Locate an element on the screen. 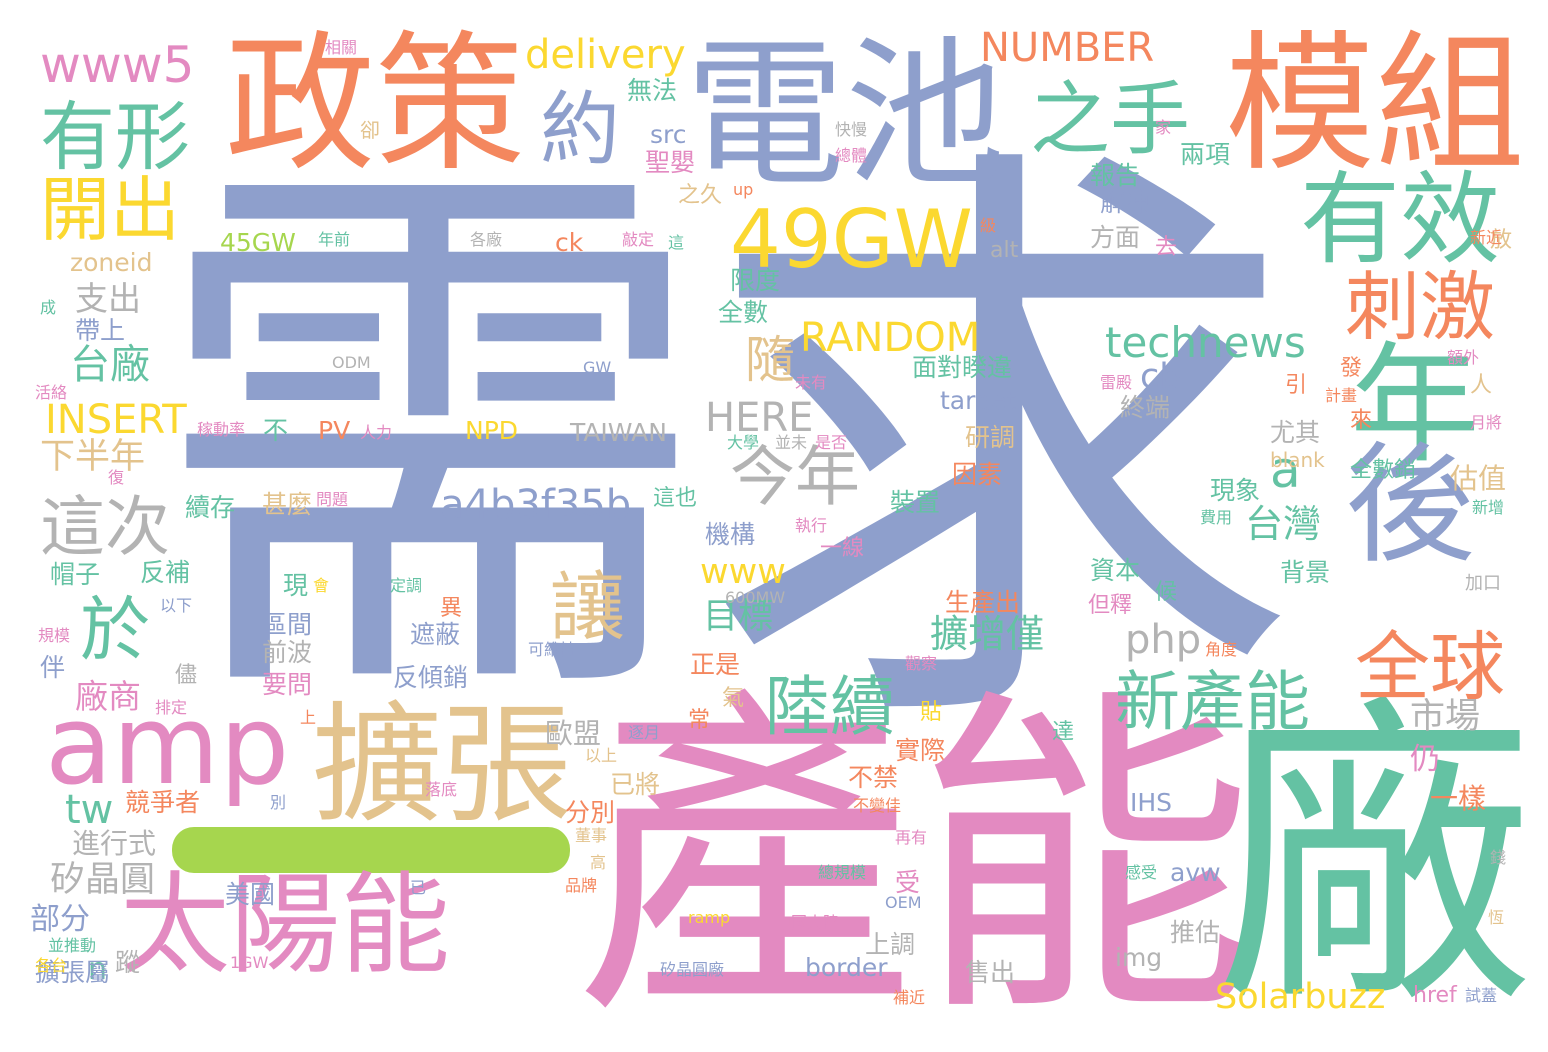  cloud-word: 以上 is located at coordinates (601, 755).